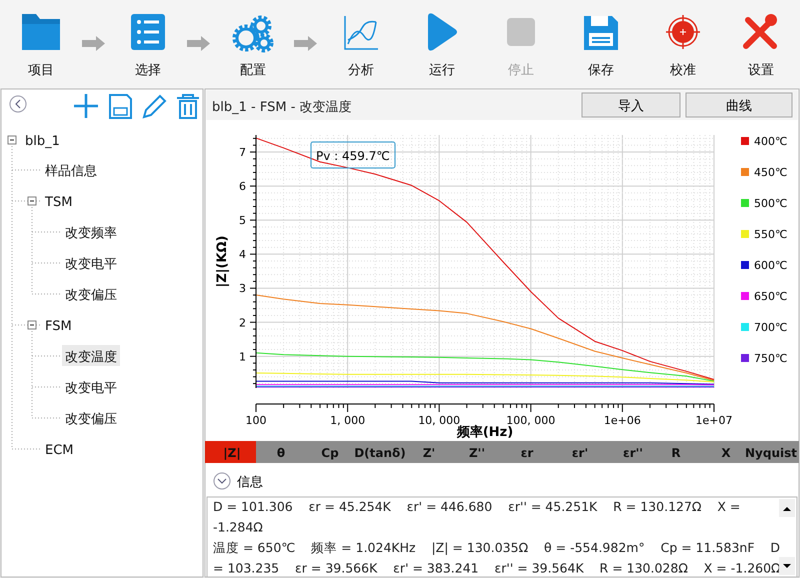  Describe the element at coordinates (242, 323) in the screenshot. I see `y-tick-label: 2` at that location.